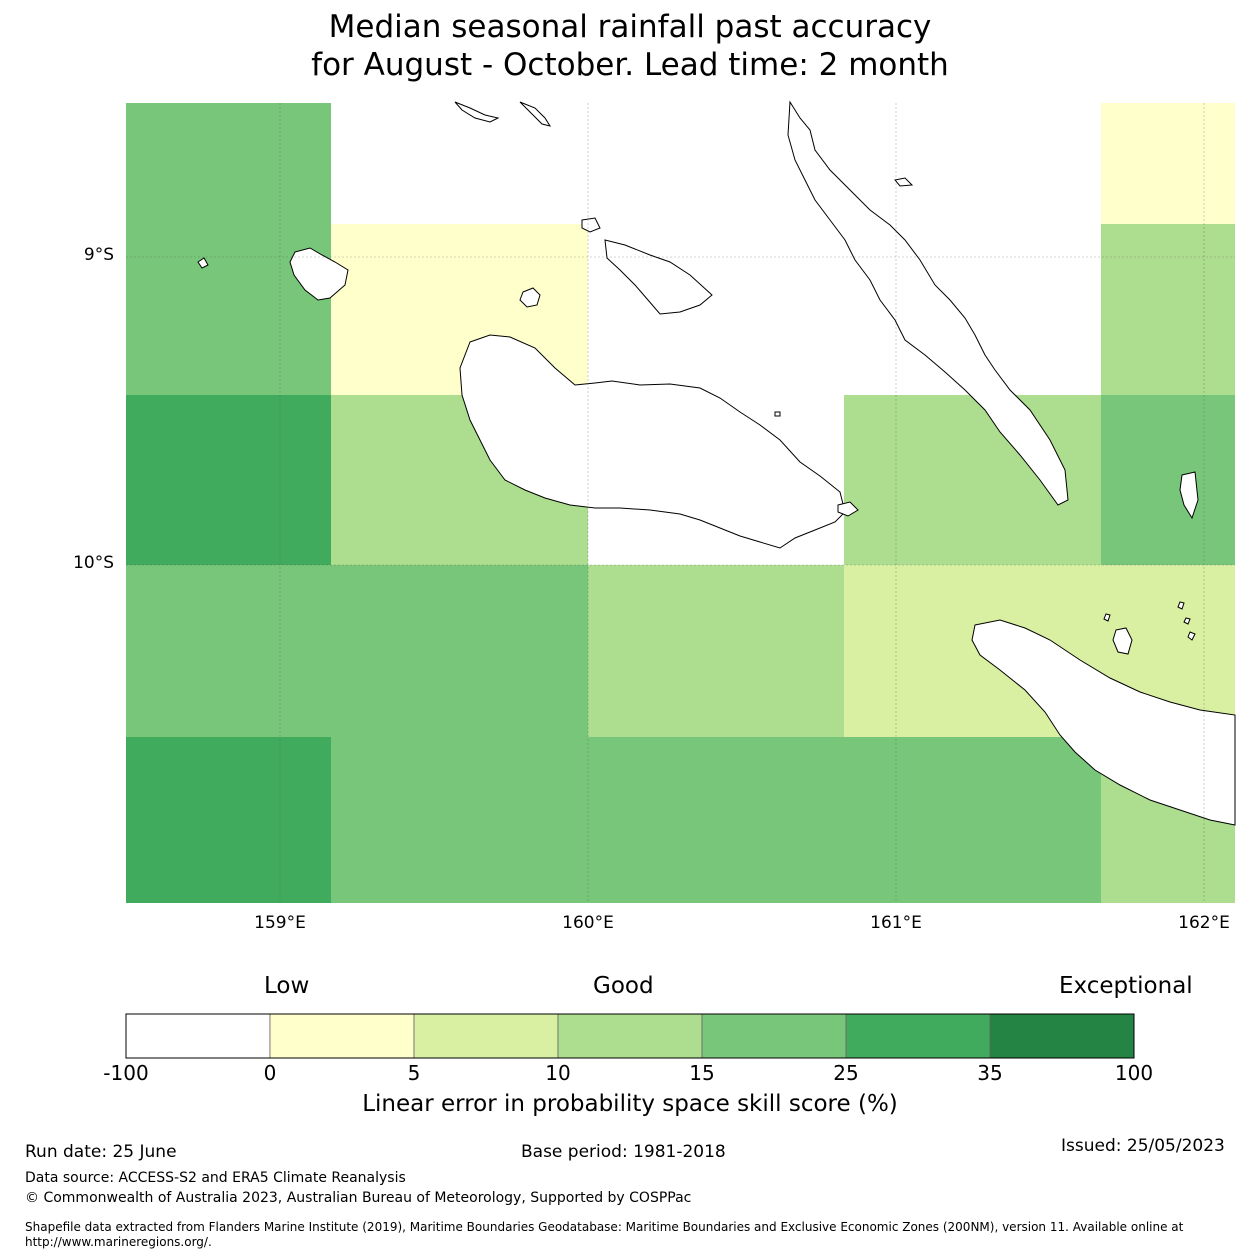 This screenshot has height=1260, width=1260. What do you see at coordinates (270, 1073) in the screenshot?
I see `colorbar-tick: 0` at bounding box center [270, 1073].